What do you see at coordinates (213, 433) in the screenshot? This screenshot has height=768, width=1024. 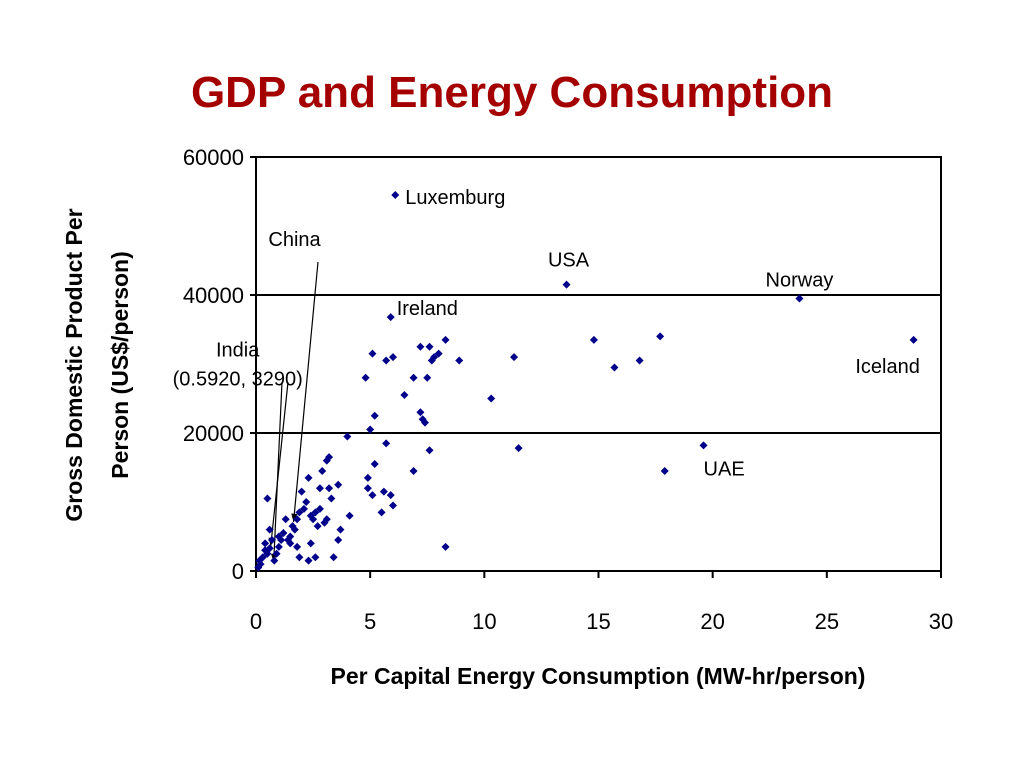 I see `y-tick-label: 20000` at bounding box center [213, 433].